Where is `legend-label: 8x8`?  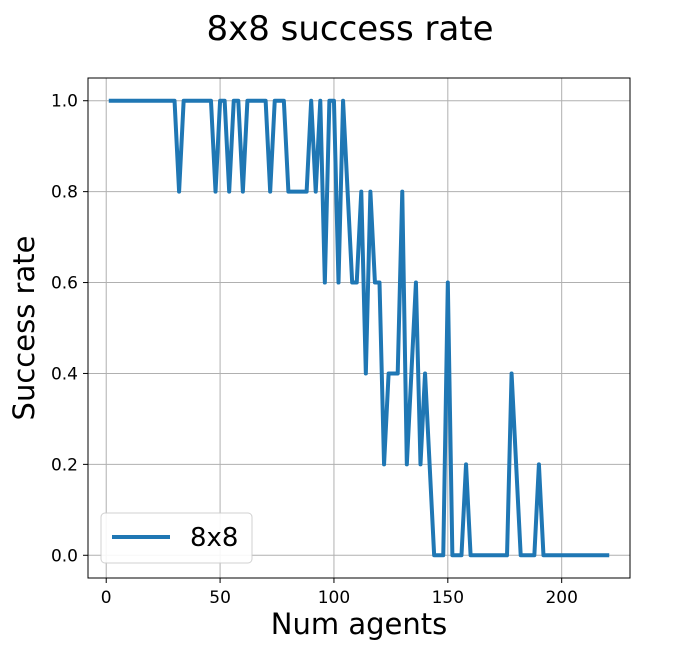
legend-label: 8x8 is located at coordinates (214, 538).